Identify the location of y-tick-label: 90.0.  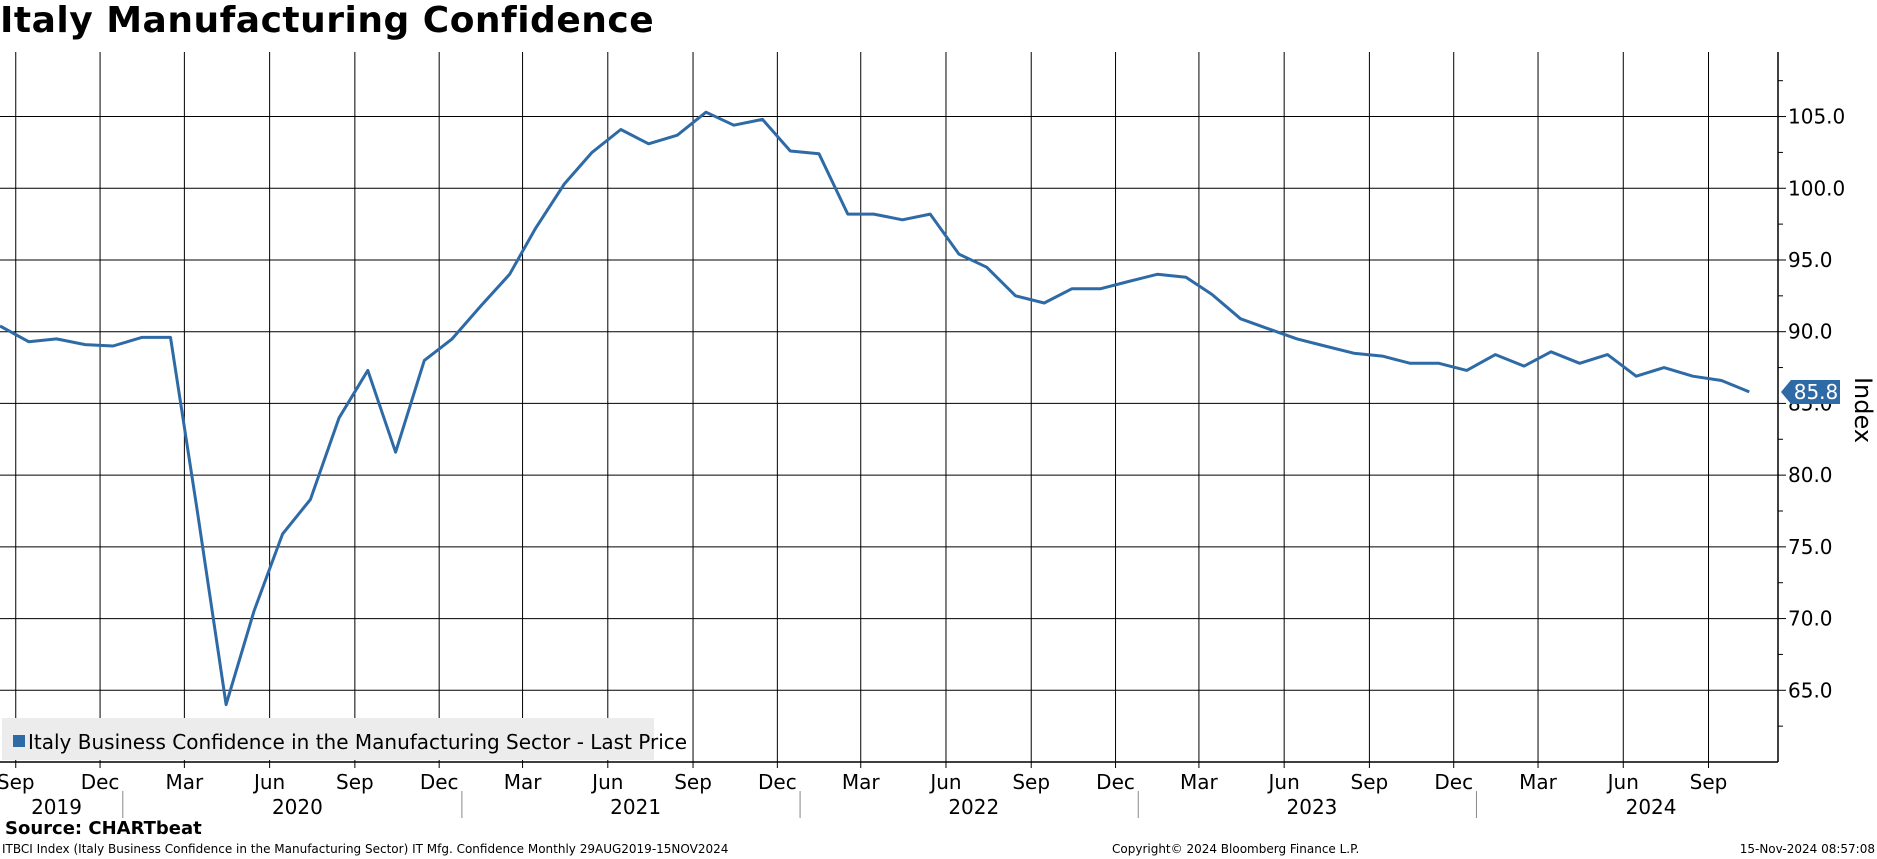
(1810, 332).